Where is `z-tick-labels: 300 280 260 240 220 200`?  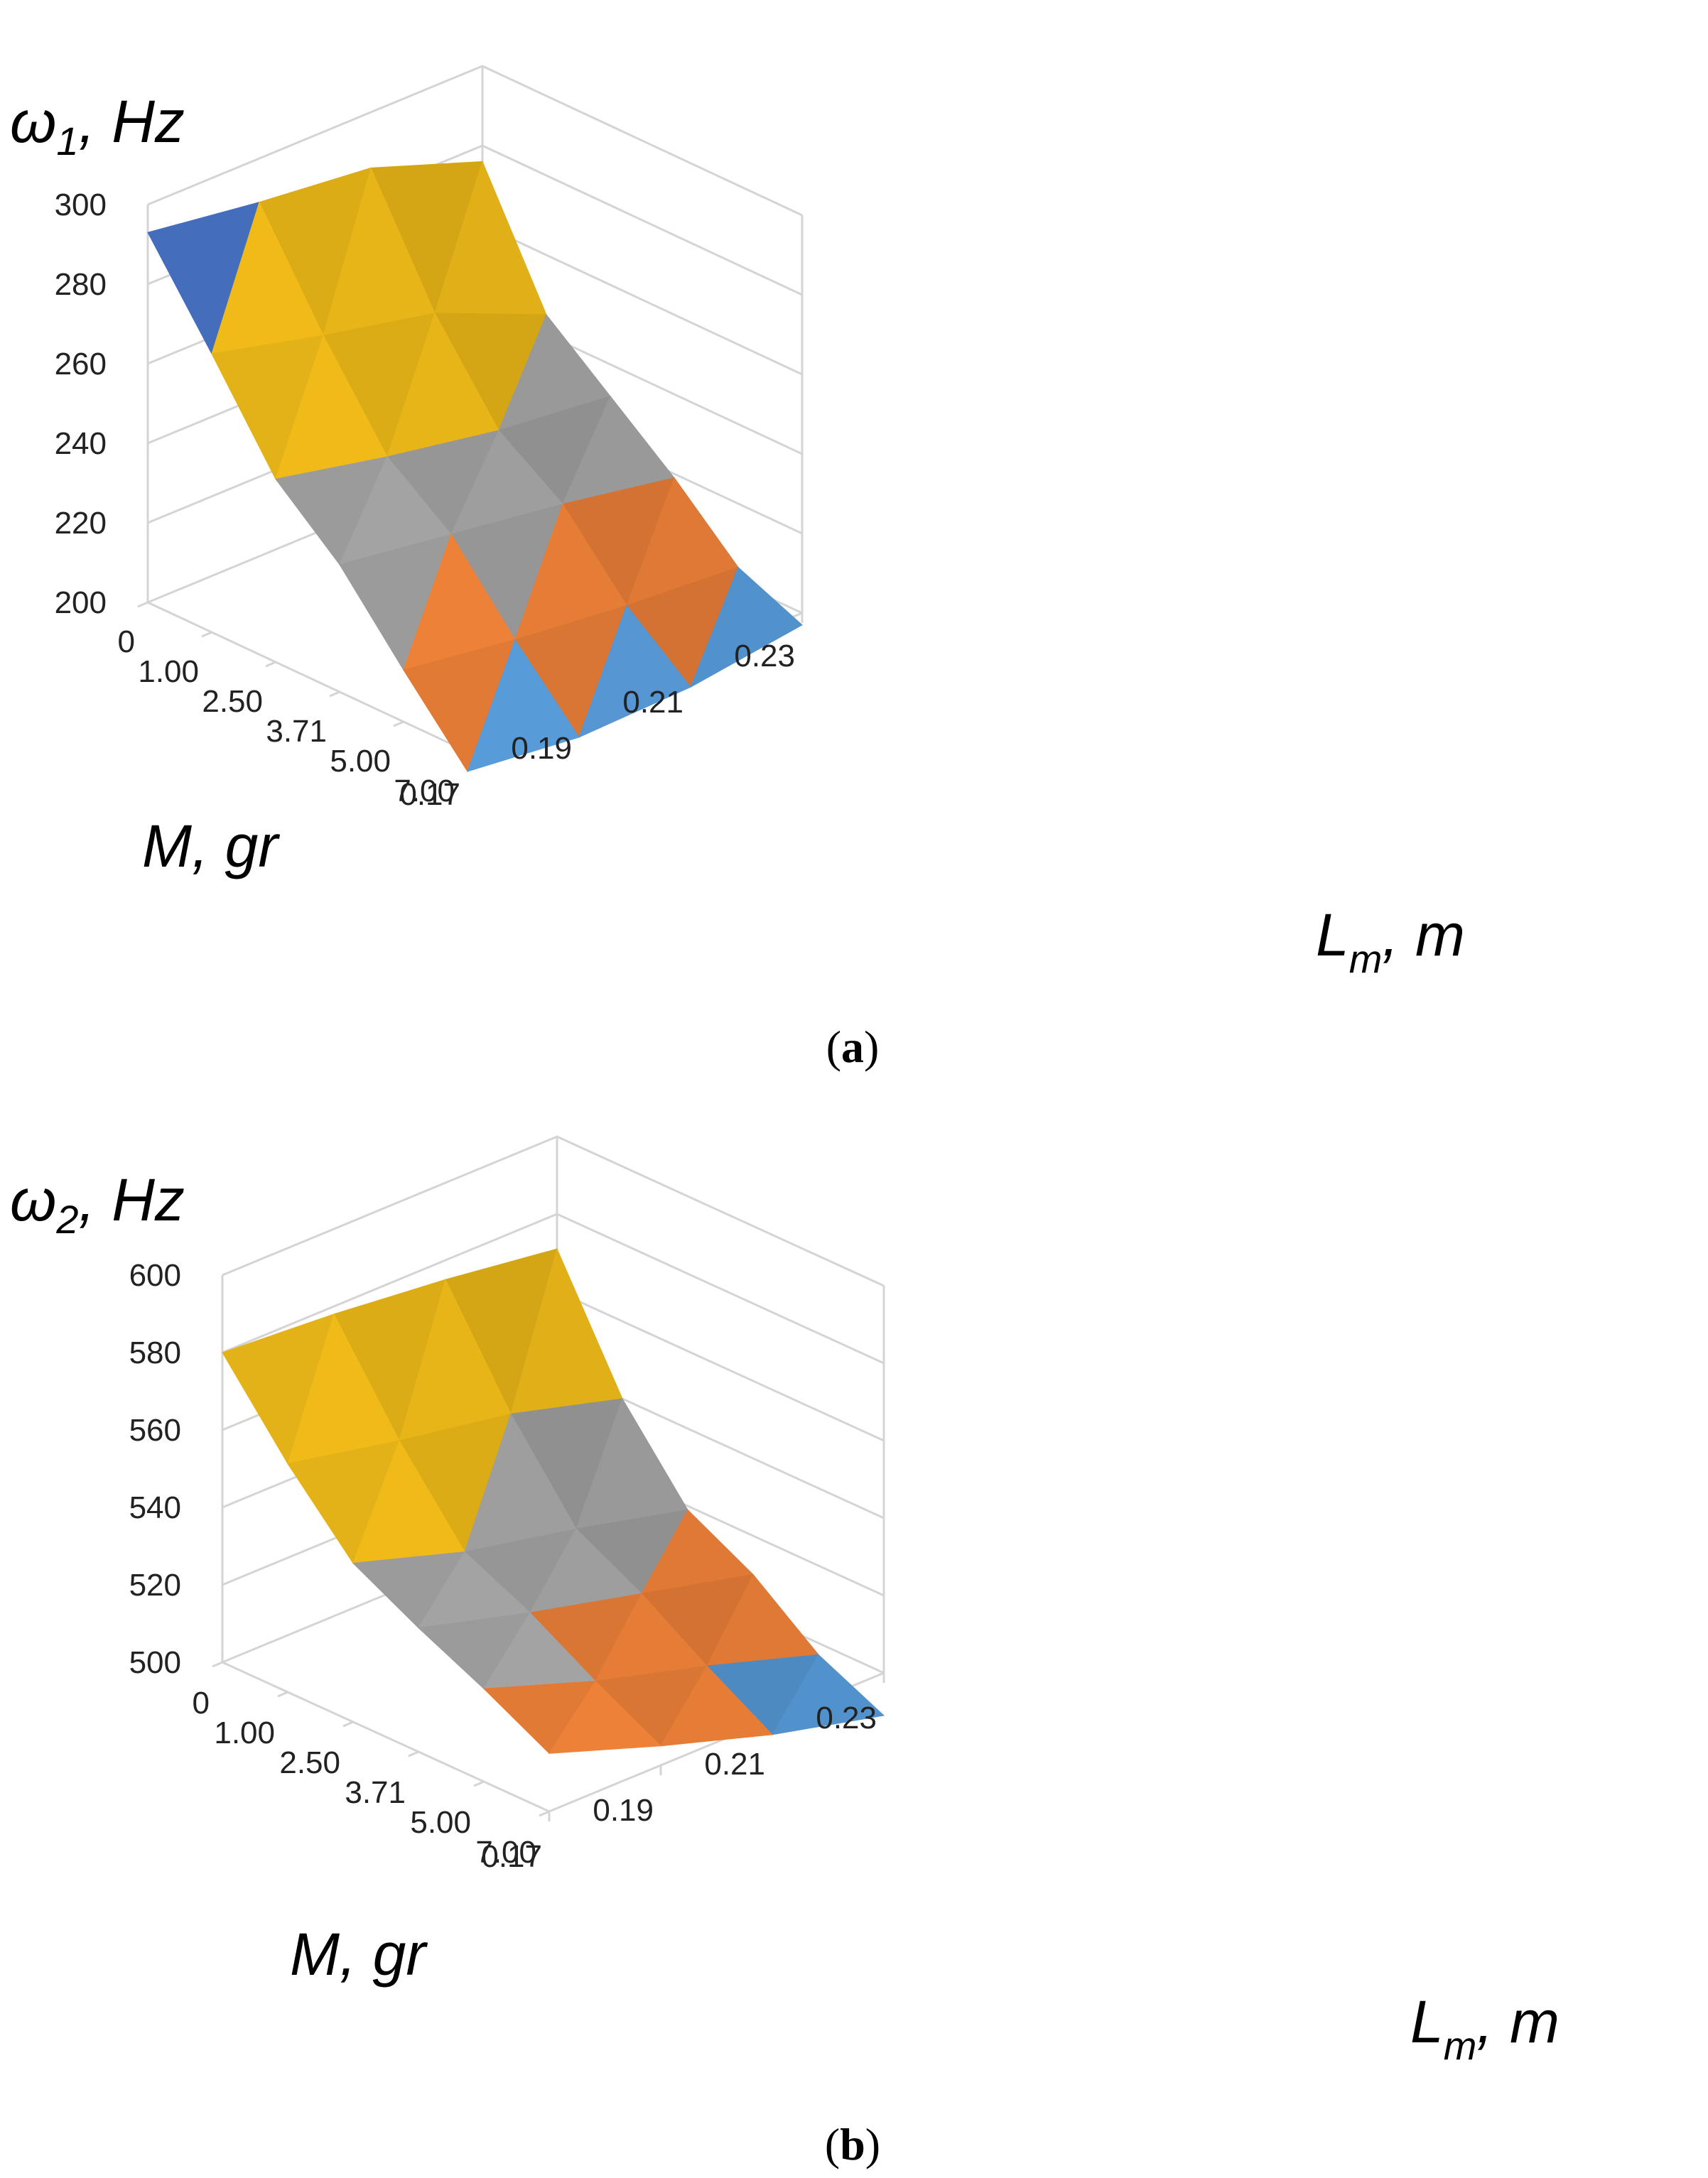 z-tick-labels: 300 280 260 240 220 200 is located at coordinates (81, 404).